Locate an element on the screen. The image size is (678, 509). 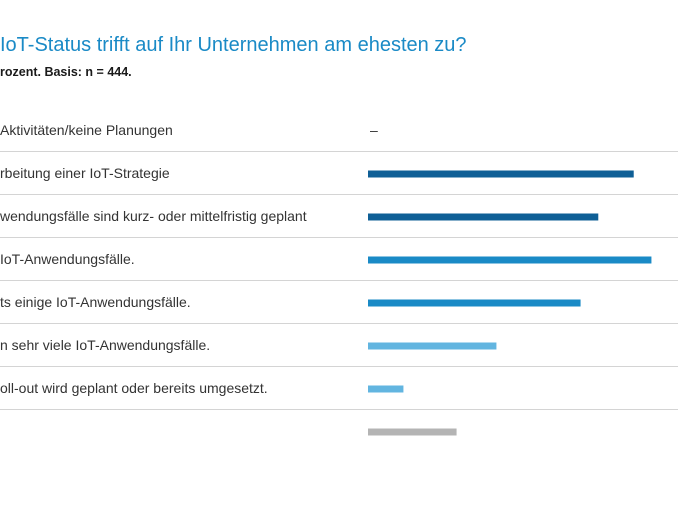
missing-value-marker: – is located at coordinates (374, 130).